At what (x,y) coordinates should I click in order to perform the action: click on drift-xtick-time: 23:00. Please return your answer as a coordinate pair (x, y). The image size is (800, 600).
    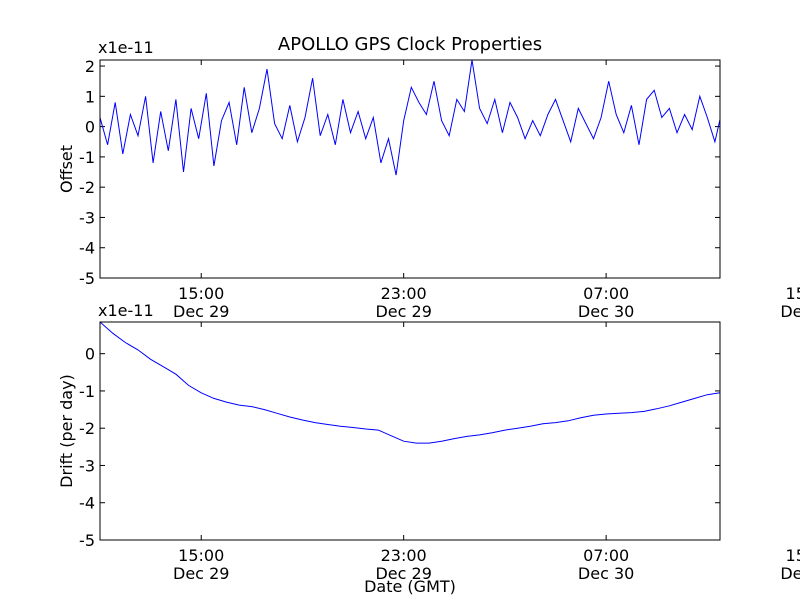
    Looking at the image, I should click on (404, 555).